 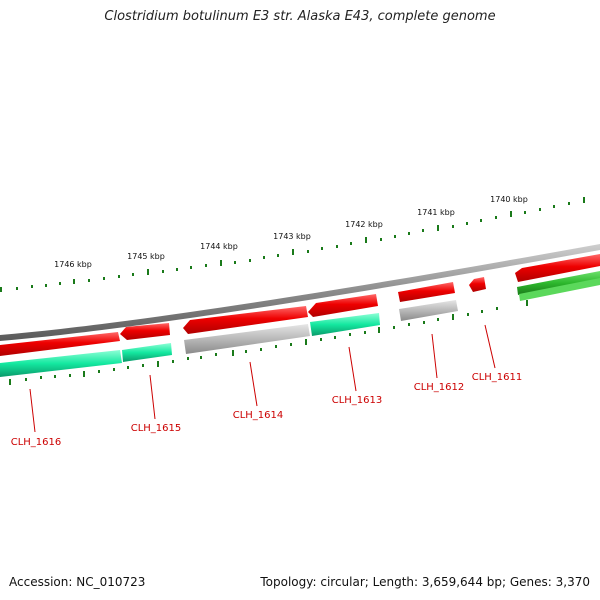 What do you see at coordinates (436, 212) in the screenshot?
I see `tick-label-1741: 1741 kbp` at bounding box center [436, 212].